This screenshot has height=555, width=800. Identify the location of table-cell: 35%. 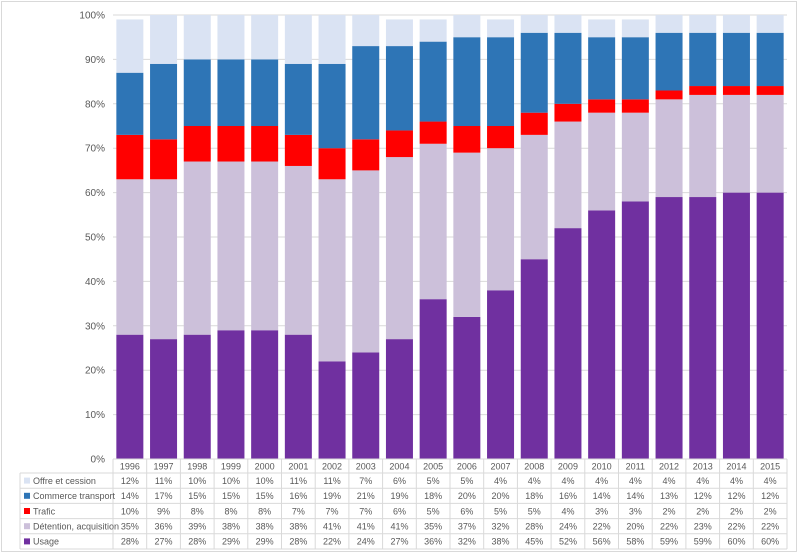
(433, 527).